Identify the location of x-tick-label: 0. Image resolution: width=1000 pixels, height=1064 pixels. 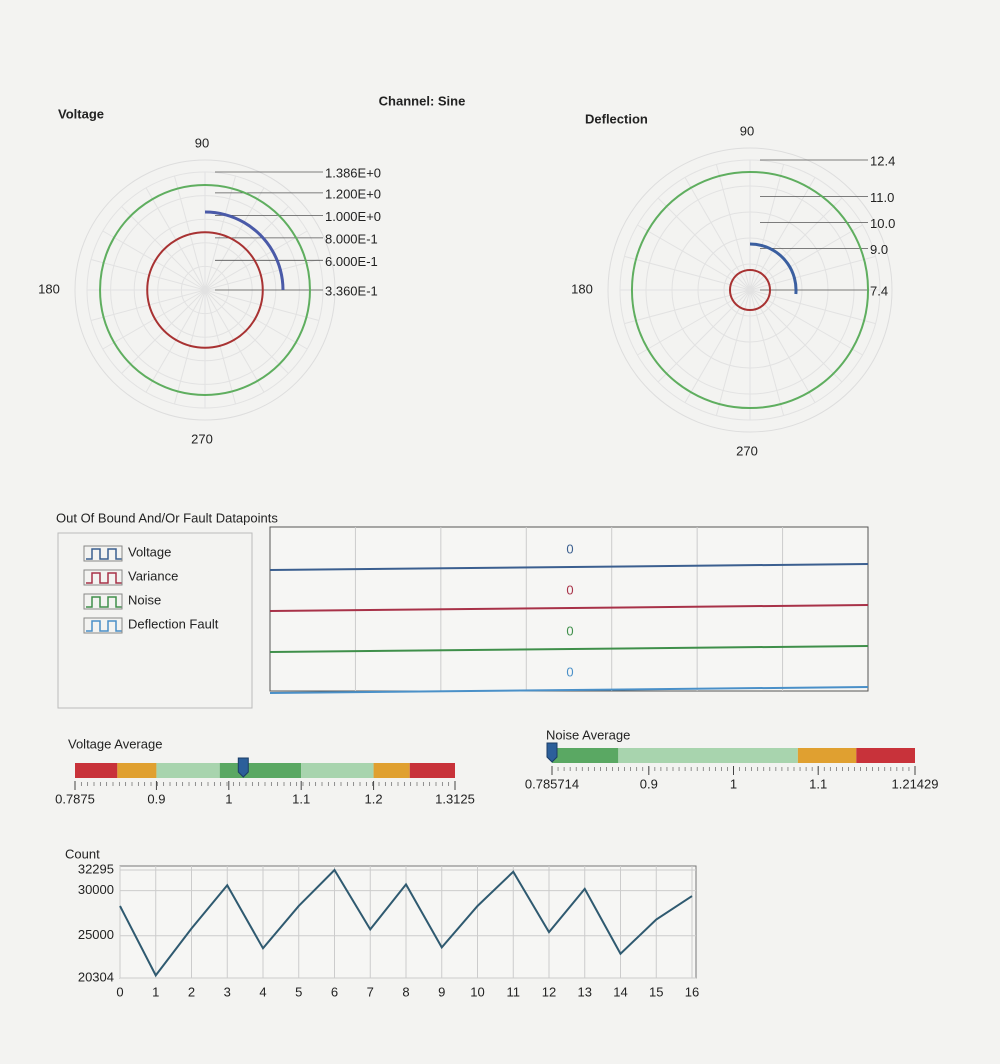
(119, 991).